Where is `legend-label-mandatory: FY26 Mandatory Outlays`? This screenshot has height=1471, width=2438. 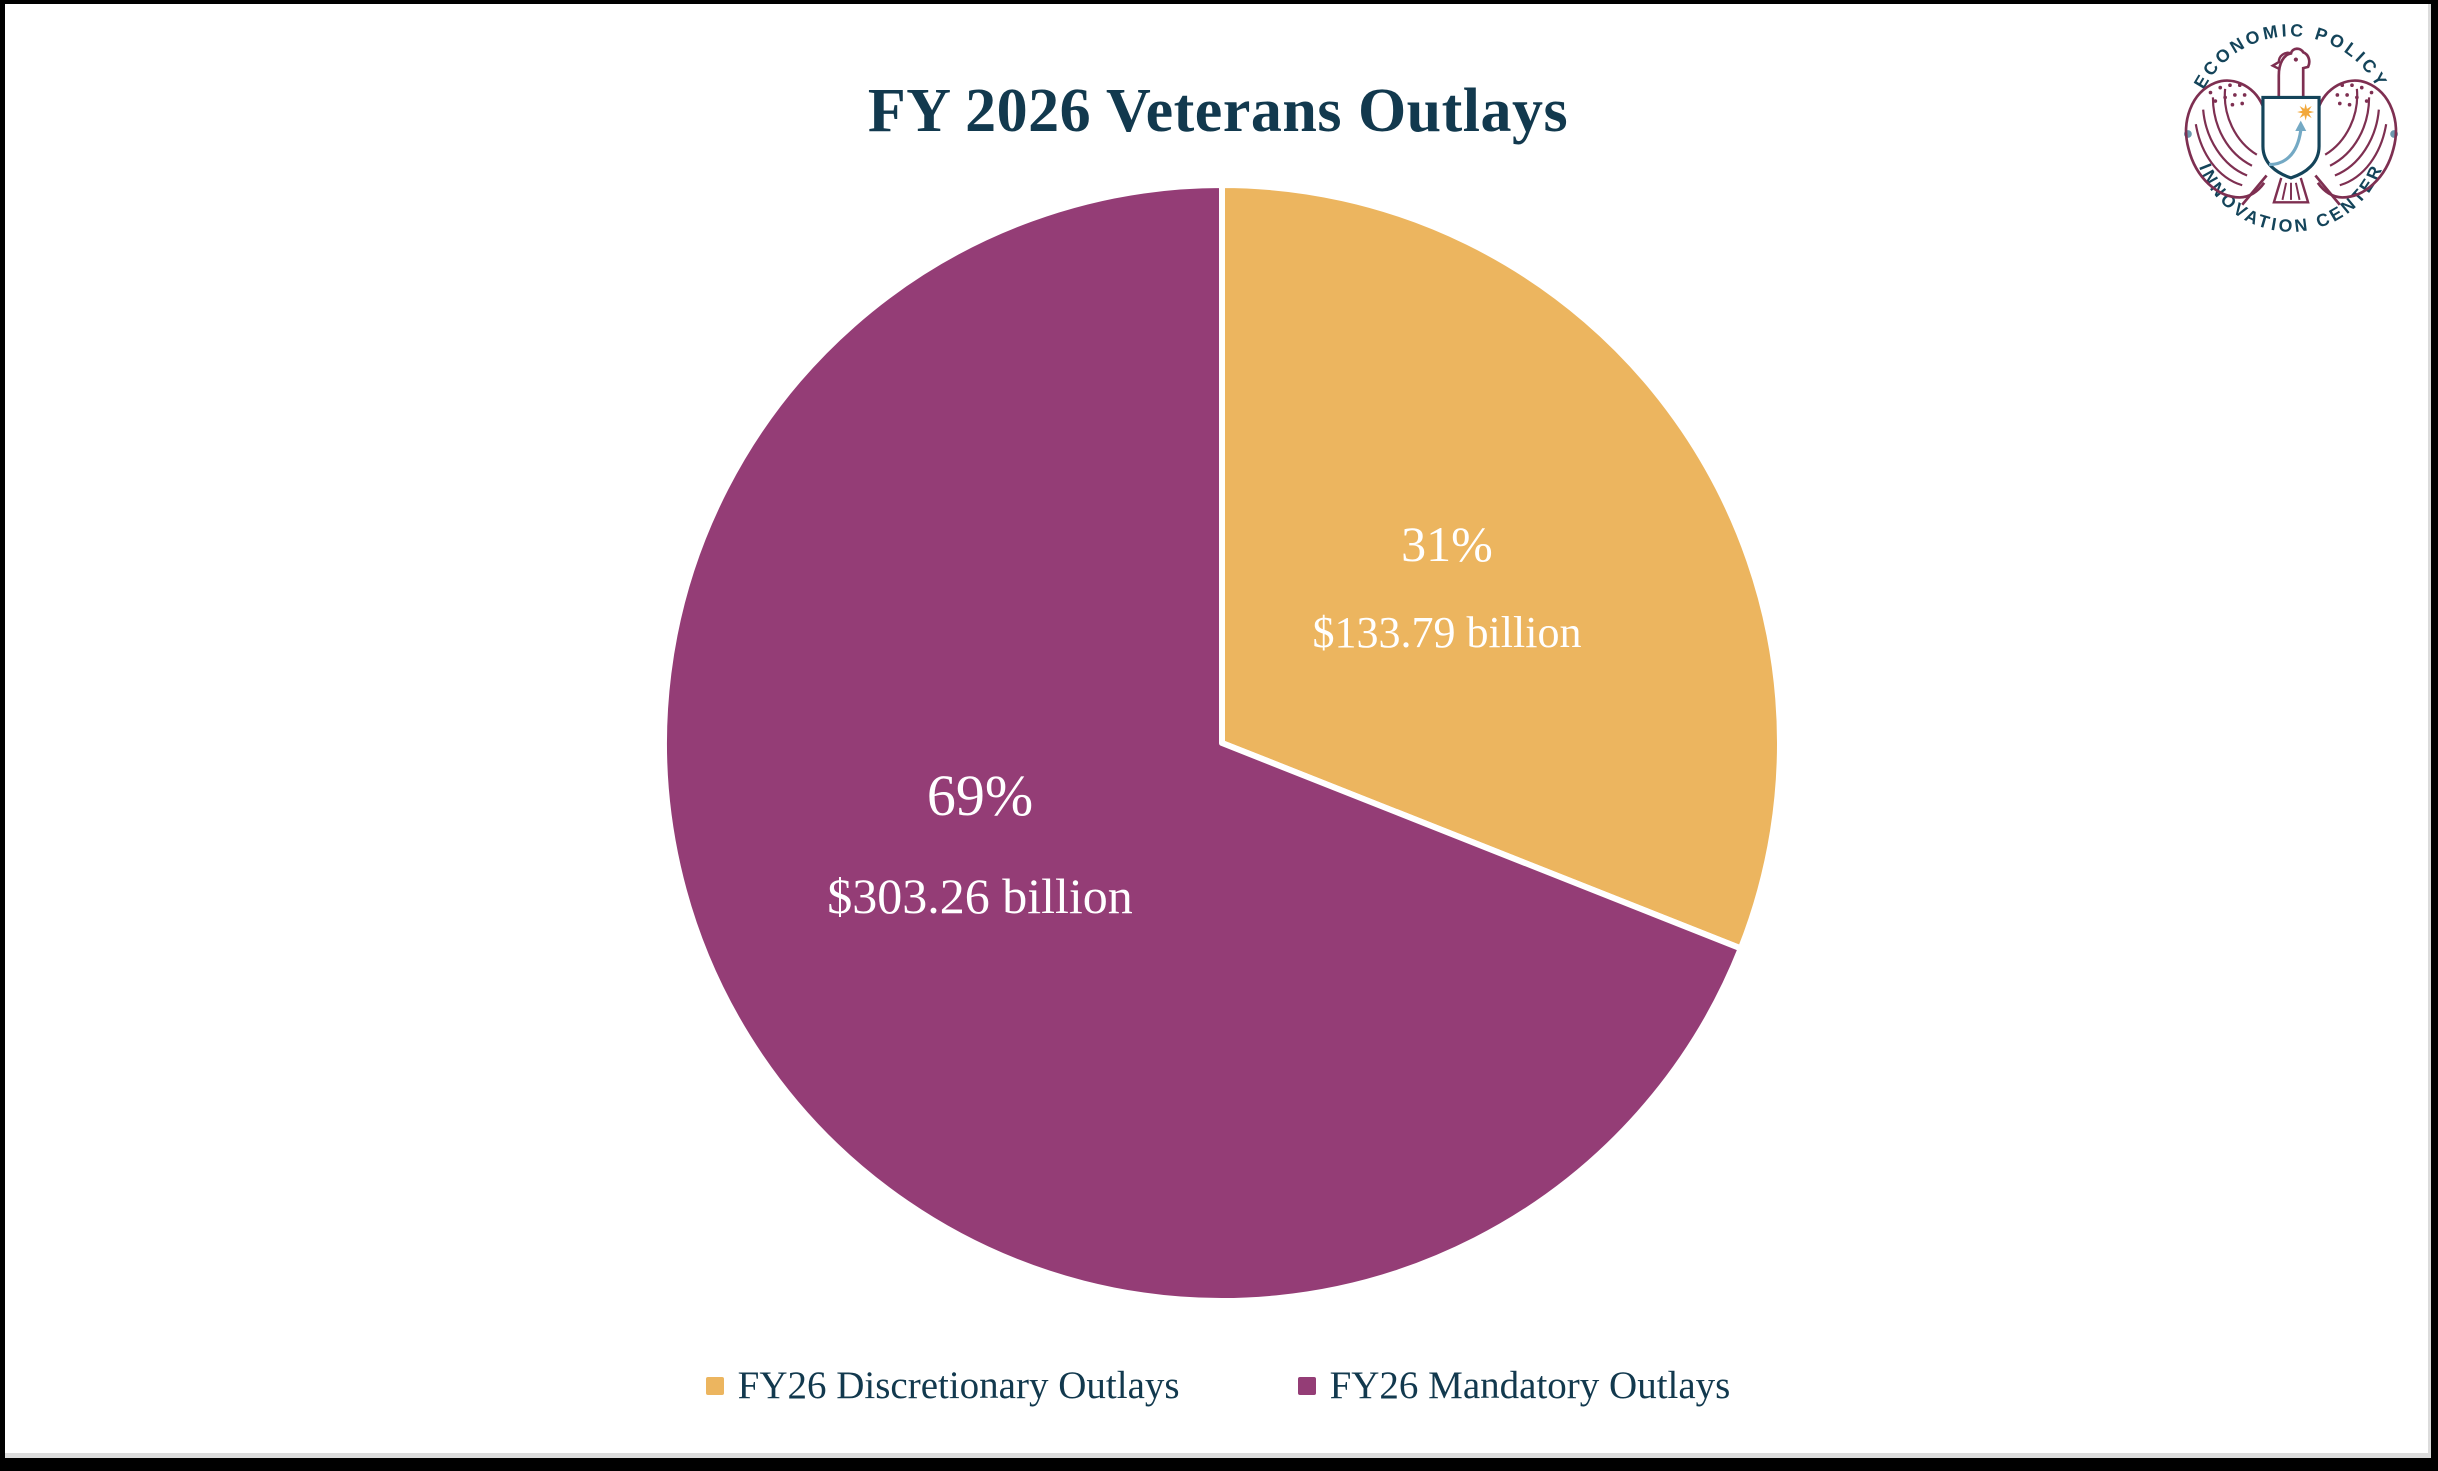
legend-label-mandatory: FY26 Mandatory Outlays is located at coordinates (1530, 1385).